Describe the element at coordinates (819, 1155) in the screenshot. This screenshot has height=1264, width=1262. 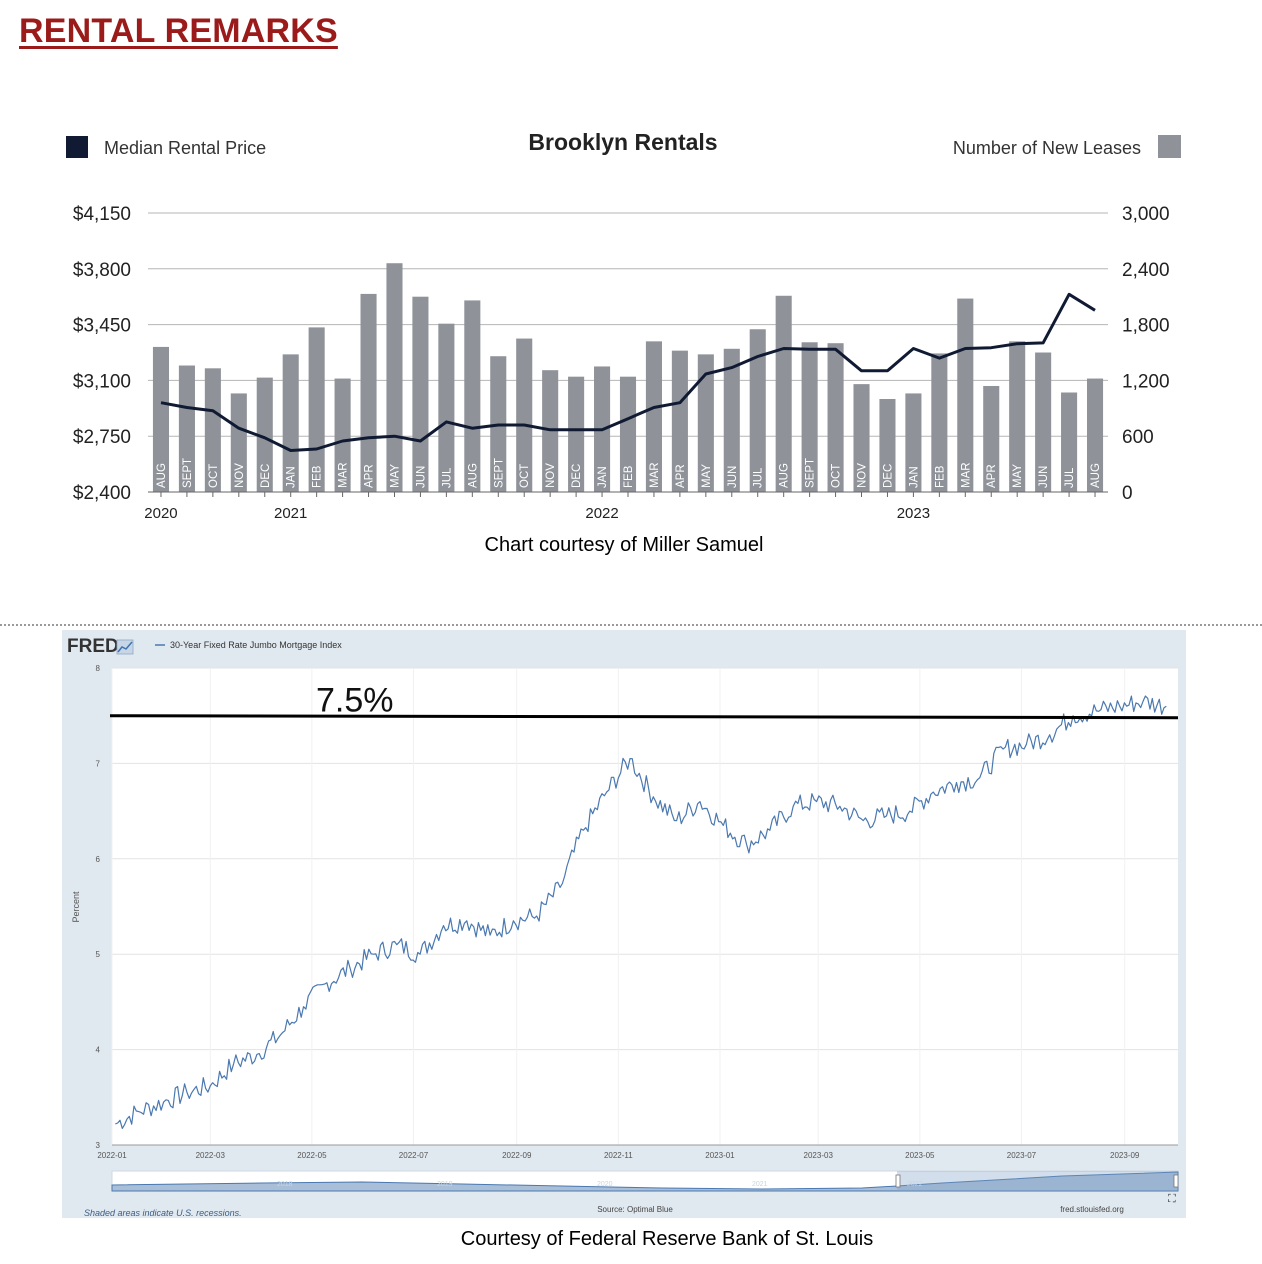
I see `x-tick-label: 2023-03` at that location.